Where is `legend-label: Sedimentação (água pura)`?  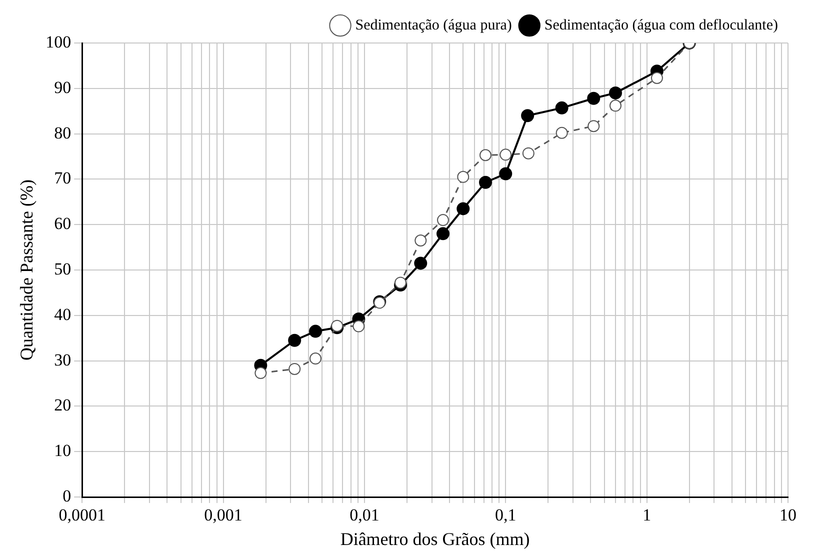 legend-label: Sedimentação (água pura) is located at coordinates (433, 25).